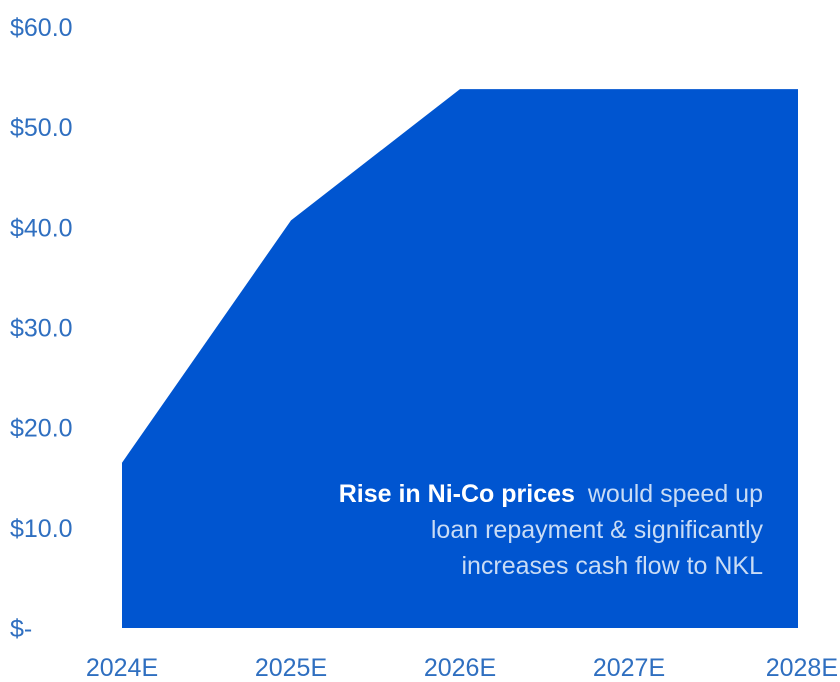 The image size is (840, 682). I want to click on x-tick-label: 2025E, so click(291, 668).